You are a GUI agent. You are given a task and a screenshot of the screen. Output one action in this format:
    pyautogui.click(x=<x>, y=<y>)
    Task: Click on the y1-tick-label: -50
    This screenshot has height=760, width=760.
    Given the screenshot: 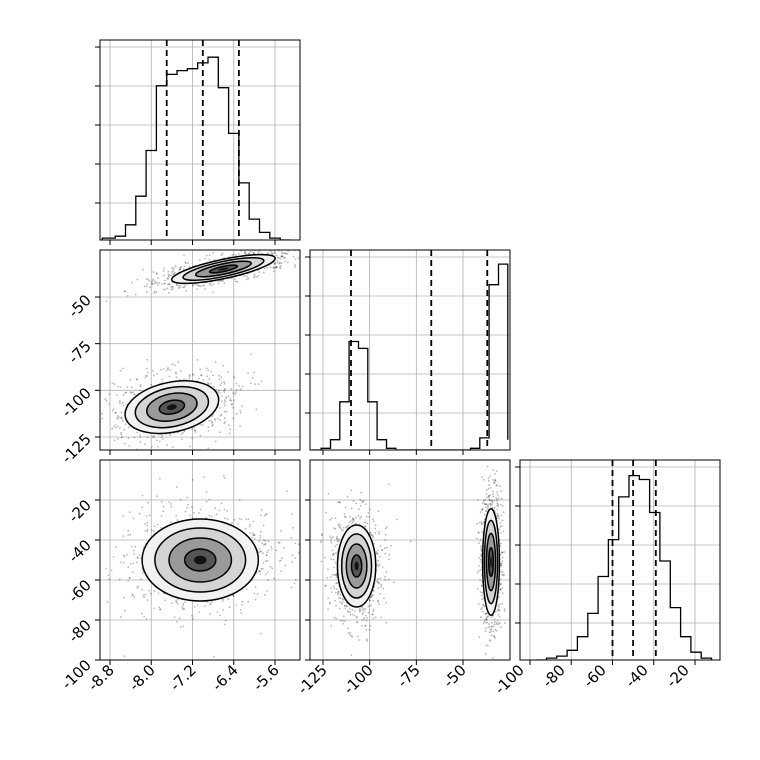 What is the action you would take?
    pyautogui.click(x=80, y=306)
    